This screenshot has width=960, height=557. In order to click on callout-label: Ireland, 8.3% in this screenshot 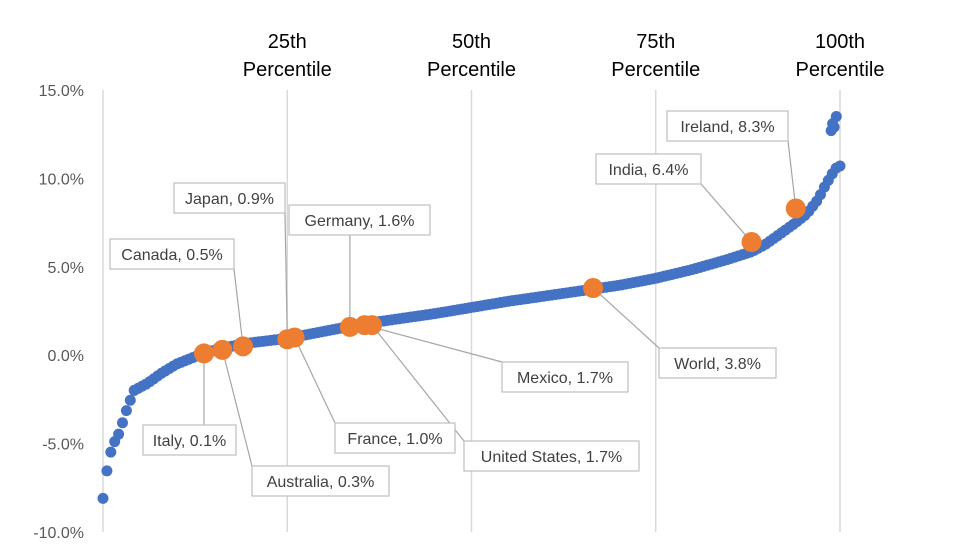, I will do `click(727, 127)`.